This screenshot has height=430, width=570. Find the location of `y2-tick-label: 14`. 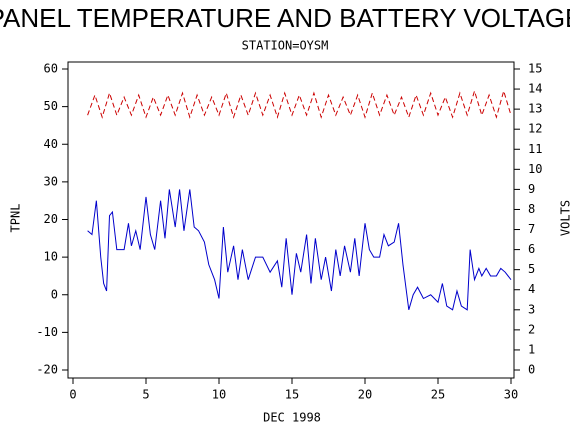

y2-tick-label: 14 is located at coordinates (535, 89).